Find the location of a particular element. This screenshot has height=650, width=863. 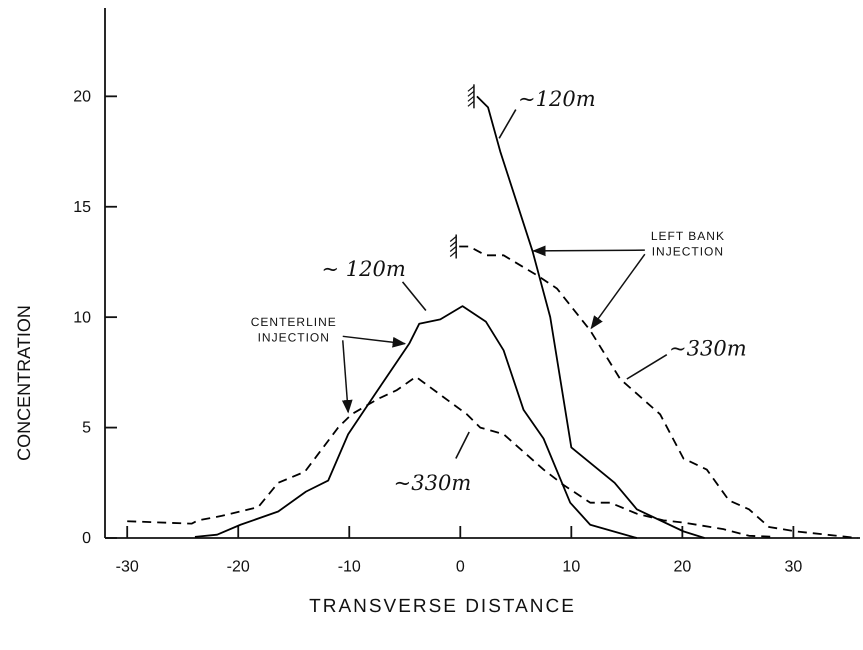

series-label: ~120m is located at coordinates (557, 98).